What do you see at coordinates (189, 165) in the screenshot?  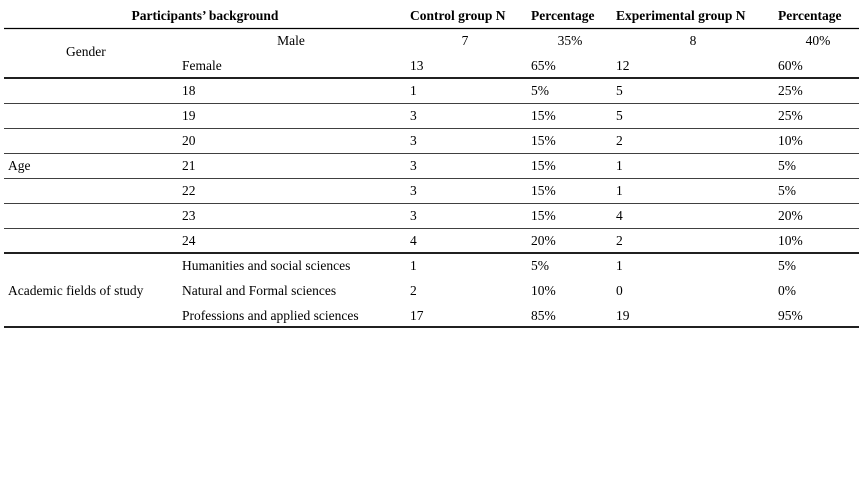 I see `cell: 21` at bounding box center [189, 165].